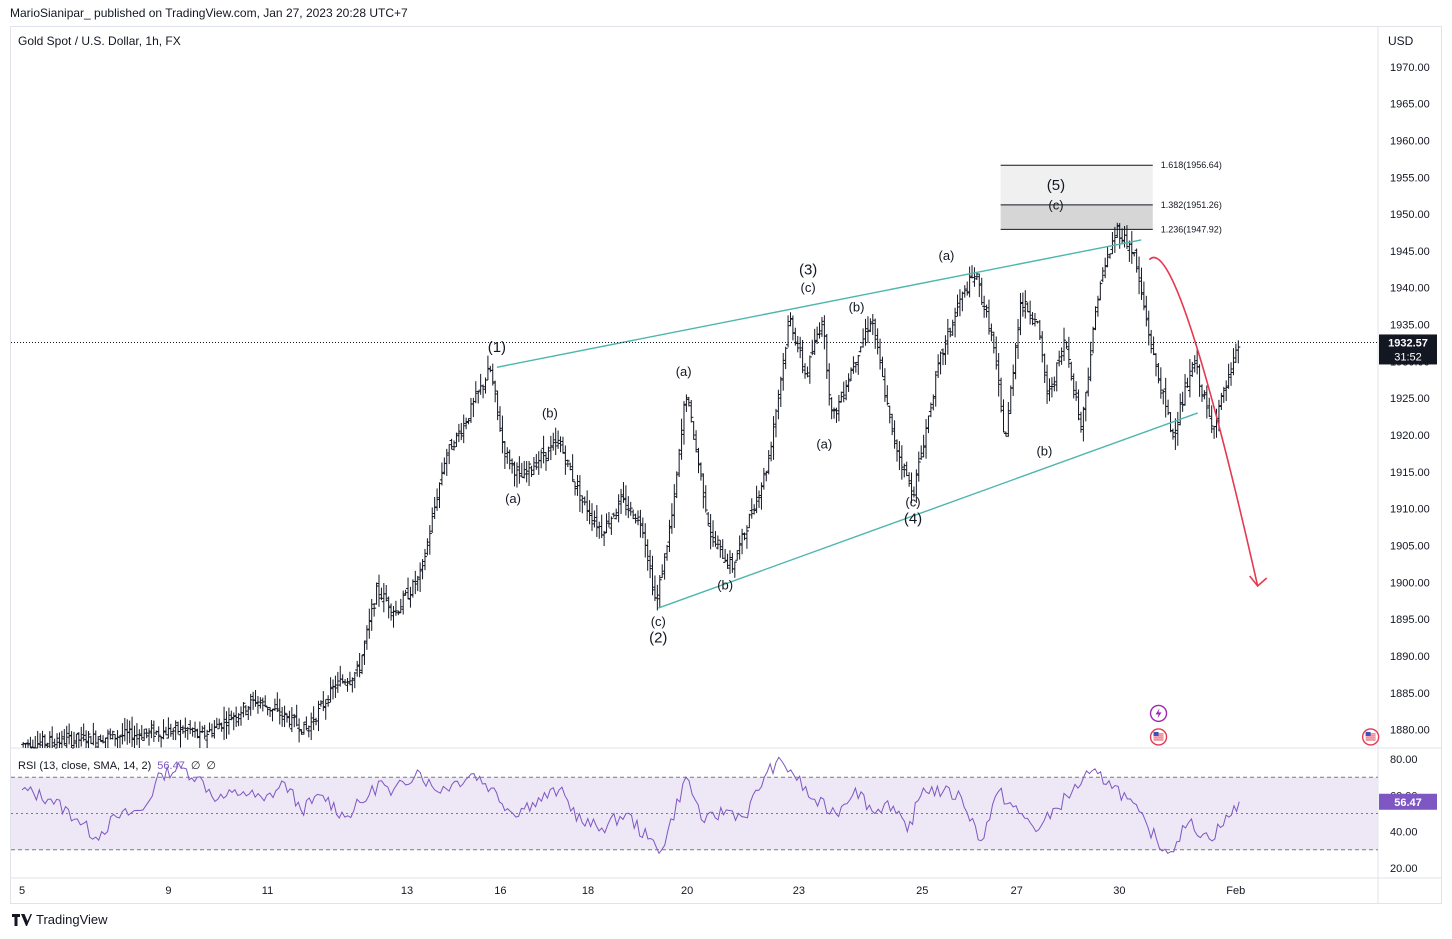 The width and height of the screenshot is (1452, 939). What do you see at coordinates (1410, 510) in the screenshot?
I see `price-tick-label: 1910.00` at bounding box center [1410, 510].